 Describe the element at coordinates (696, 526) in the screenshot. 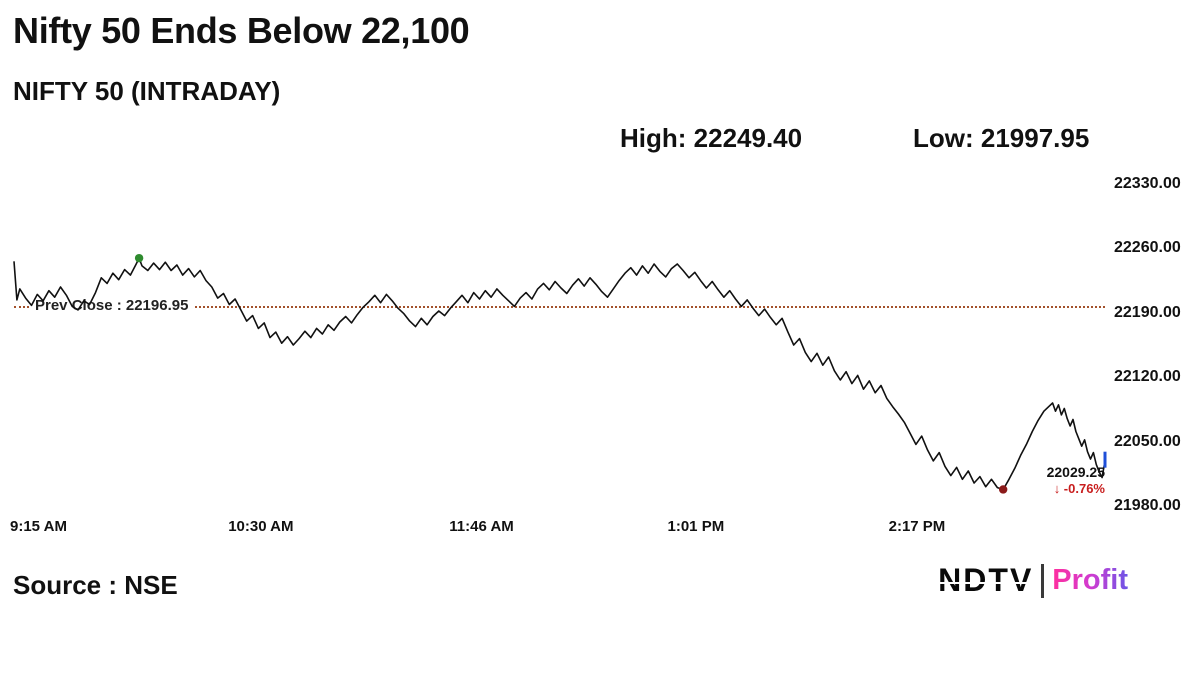

I see `x-axis-label: 1:01 PM` at that location.